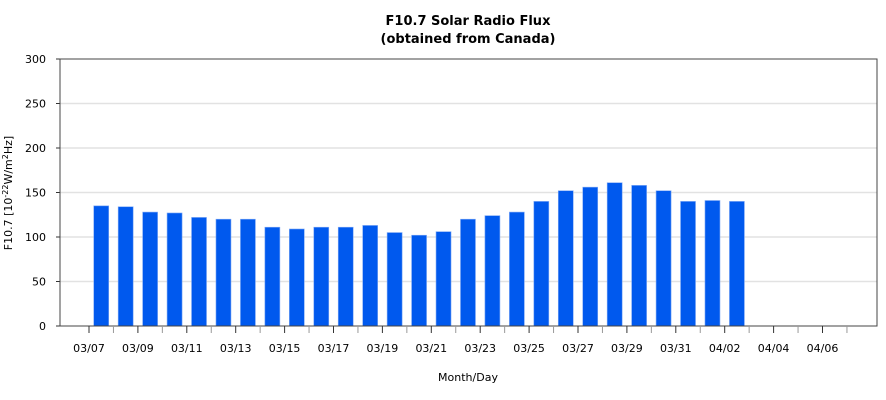  I want to click on x-tick-label: 03/27, so click(578, 348).